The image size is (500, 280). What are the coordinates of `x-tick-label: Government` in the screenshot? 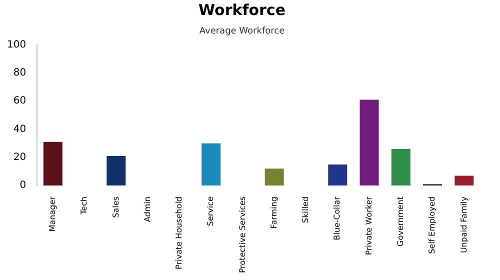 It's located at (400, 221).